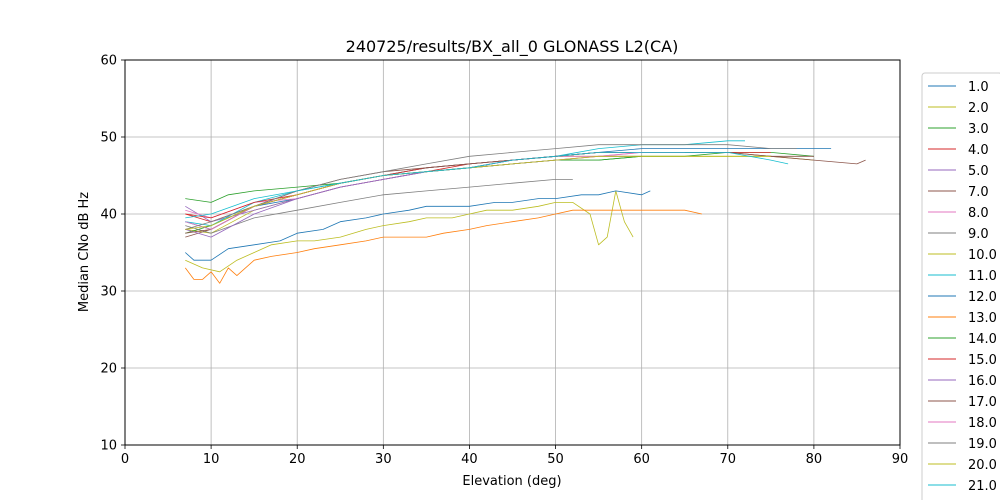 This screenshot has width=1000, height=500. I want to click on legend-label: 1.0, so click(978, 87).